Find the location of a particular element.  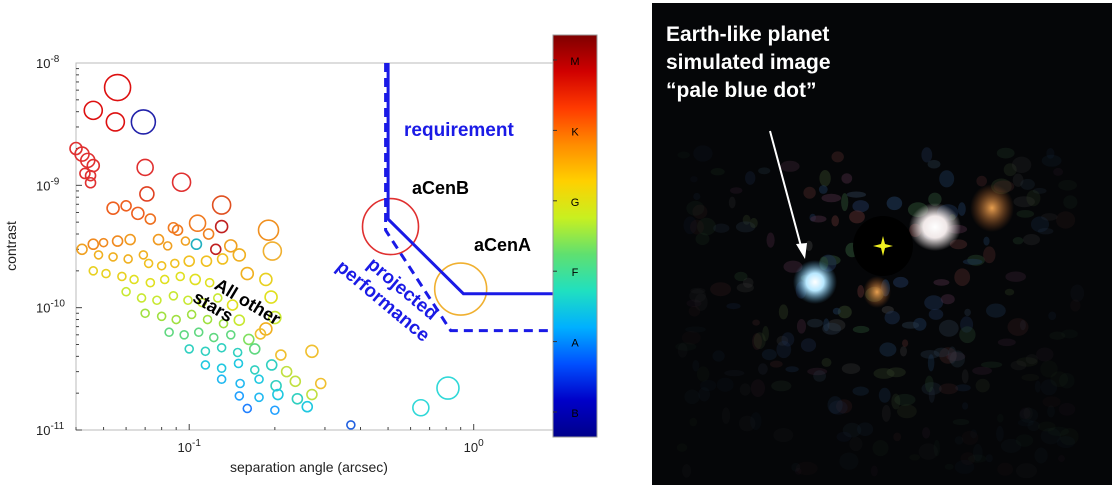

projected-performance-curve is located at coordinates (468, 198).